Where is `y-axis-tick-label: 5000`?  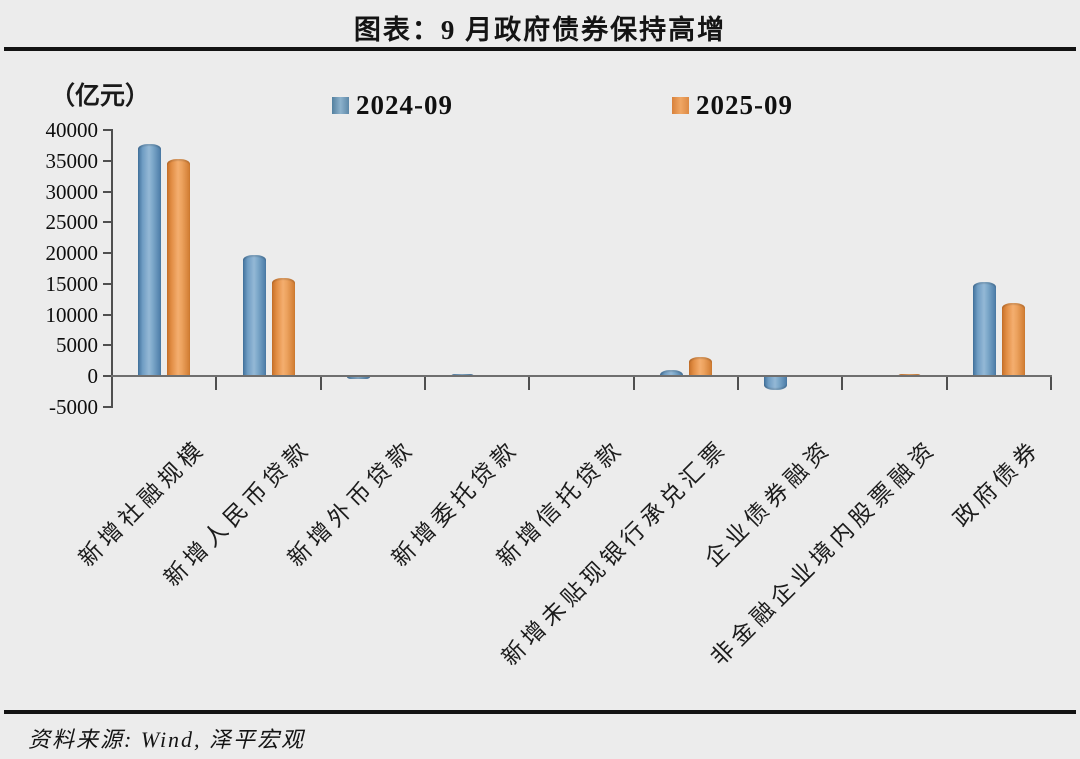 y-axis-tick-label: 5000 is located at coordinates (77, 345).